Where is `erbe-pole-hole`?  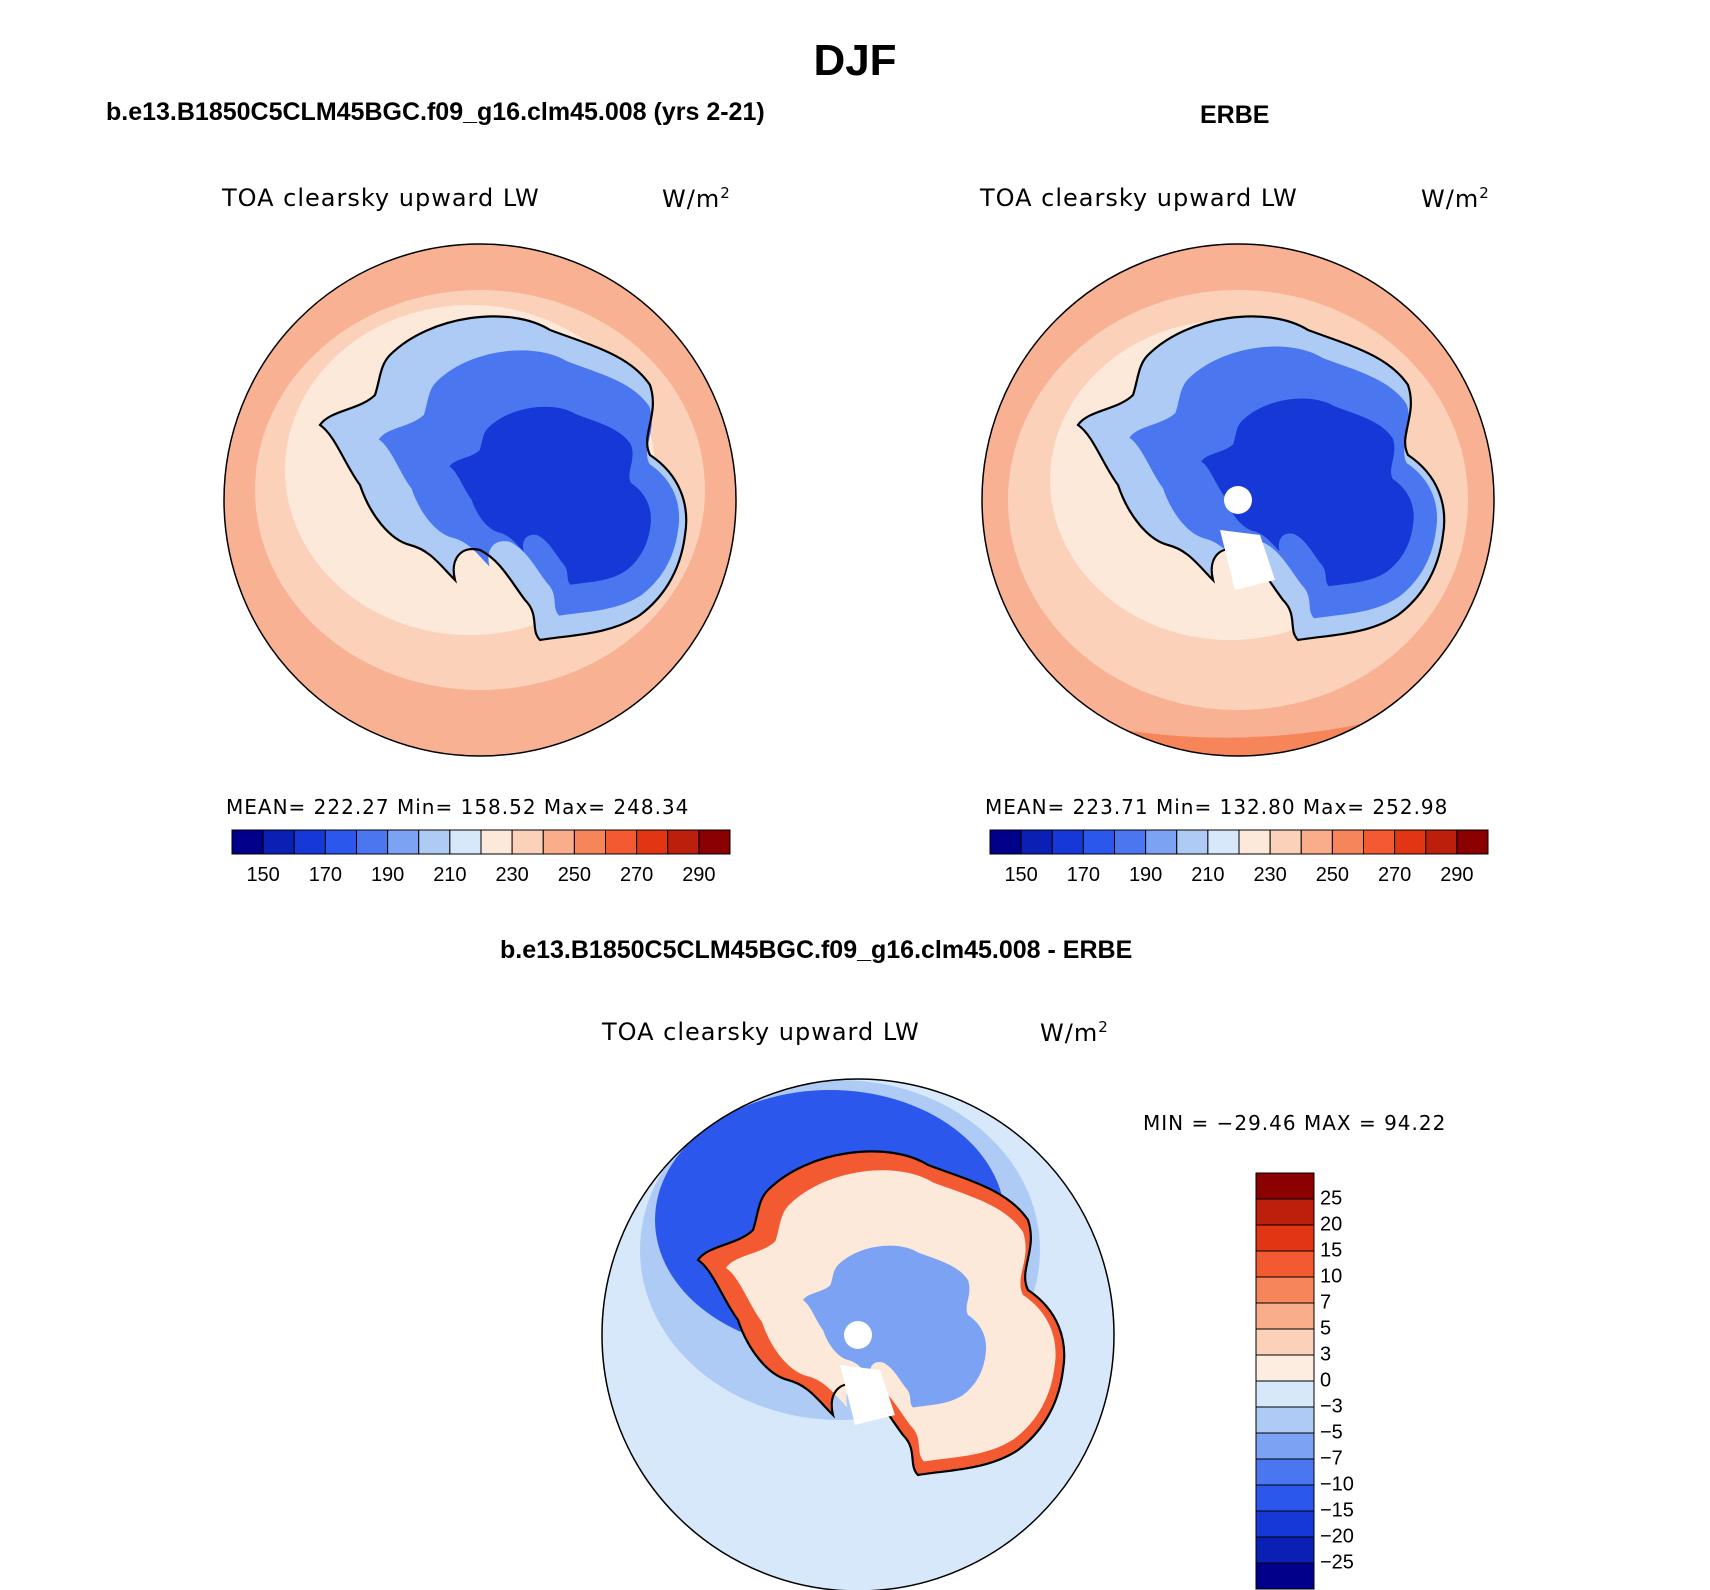
erbe-pole-hole is located at coordinates (1238, 500).